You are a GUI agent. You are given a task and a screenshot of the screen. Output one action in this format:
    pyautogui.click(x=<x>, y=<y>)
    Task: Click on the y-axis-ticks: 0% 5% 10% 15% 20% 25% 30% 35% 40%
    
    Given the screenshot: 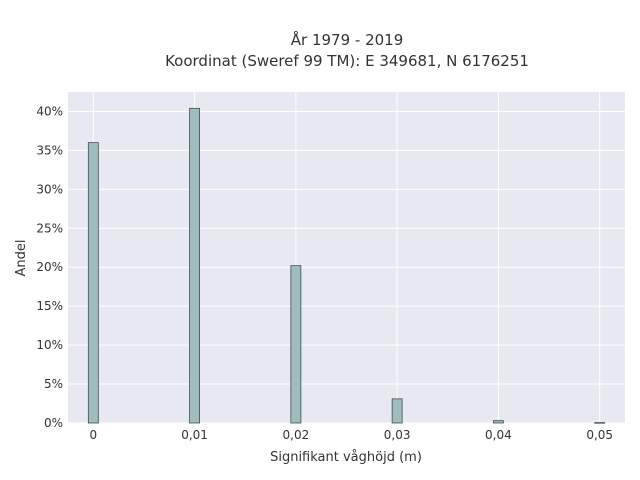 What is the action you would take?
    pyautogui.click(x=49, y=267)
    